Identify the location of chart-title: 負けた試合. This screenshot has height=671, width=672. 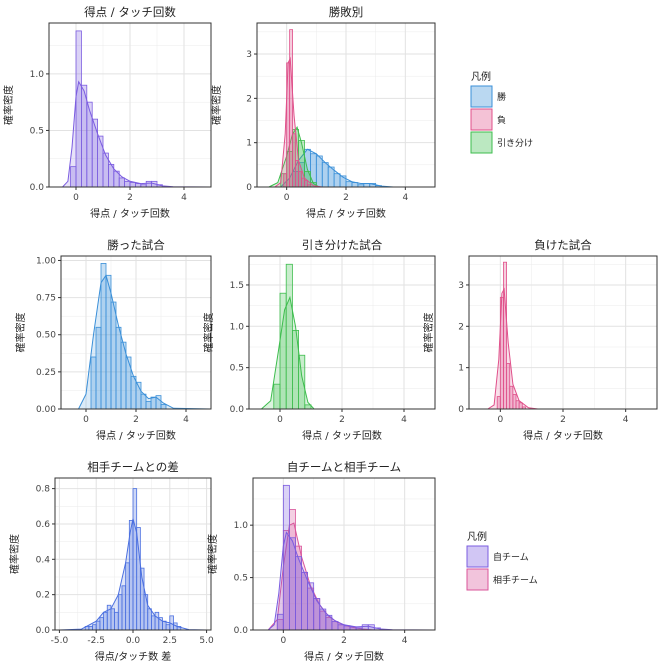
(563, 245).